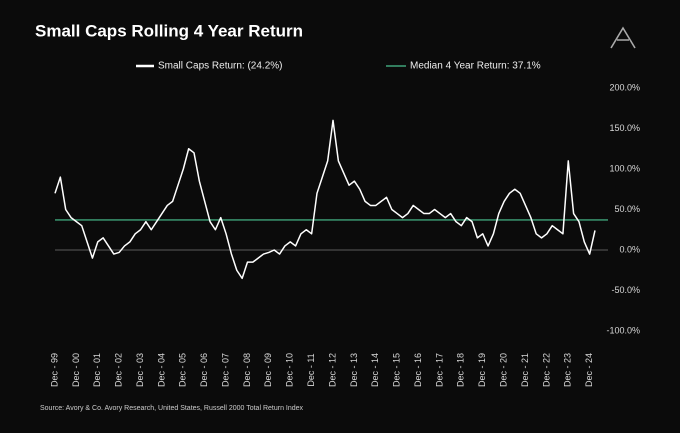 The image size is (680, 433). Describe the element at coordinates (54, 370) in the screenshot. I see `x-tick-label: Dec - 99` at that location.